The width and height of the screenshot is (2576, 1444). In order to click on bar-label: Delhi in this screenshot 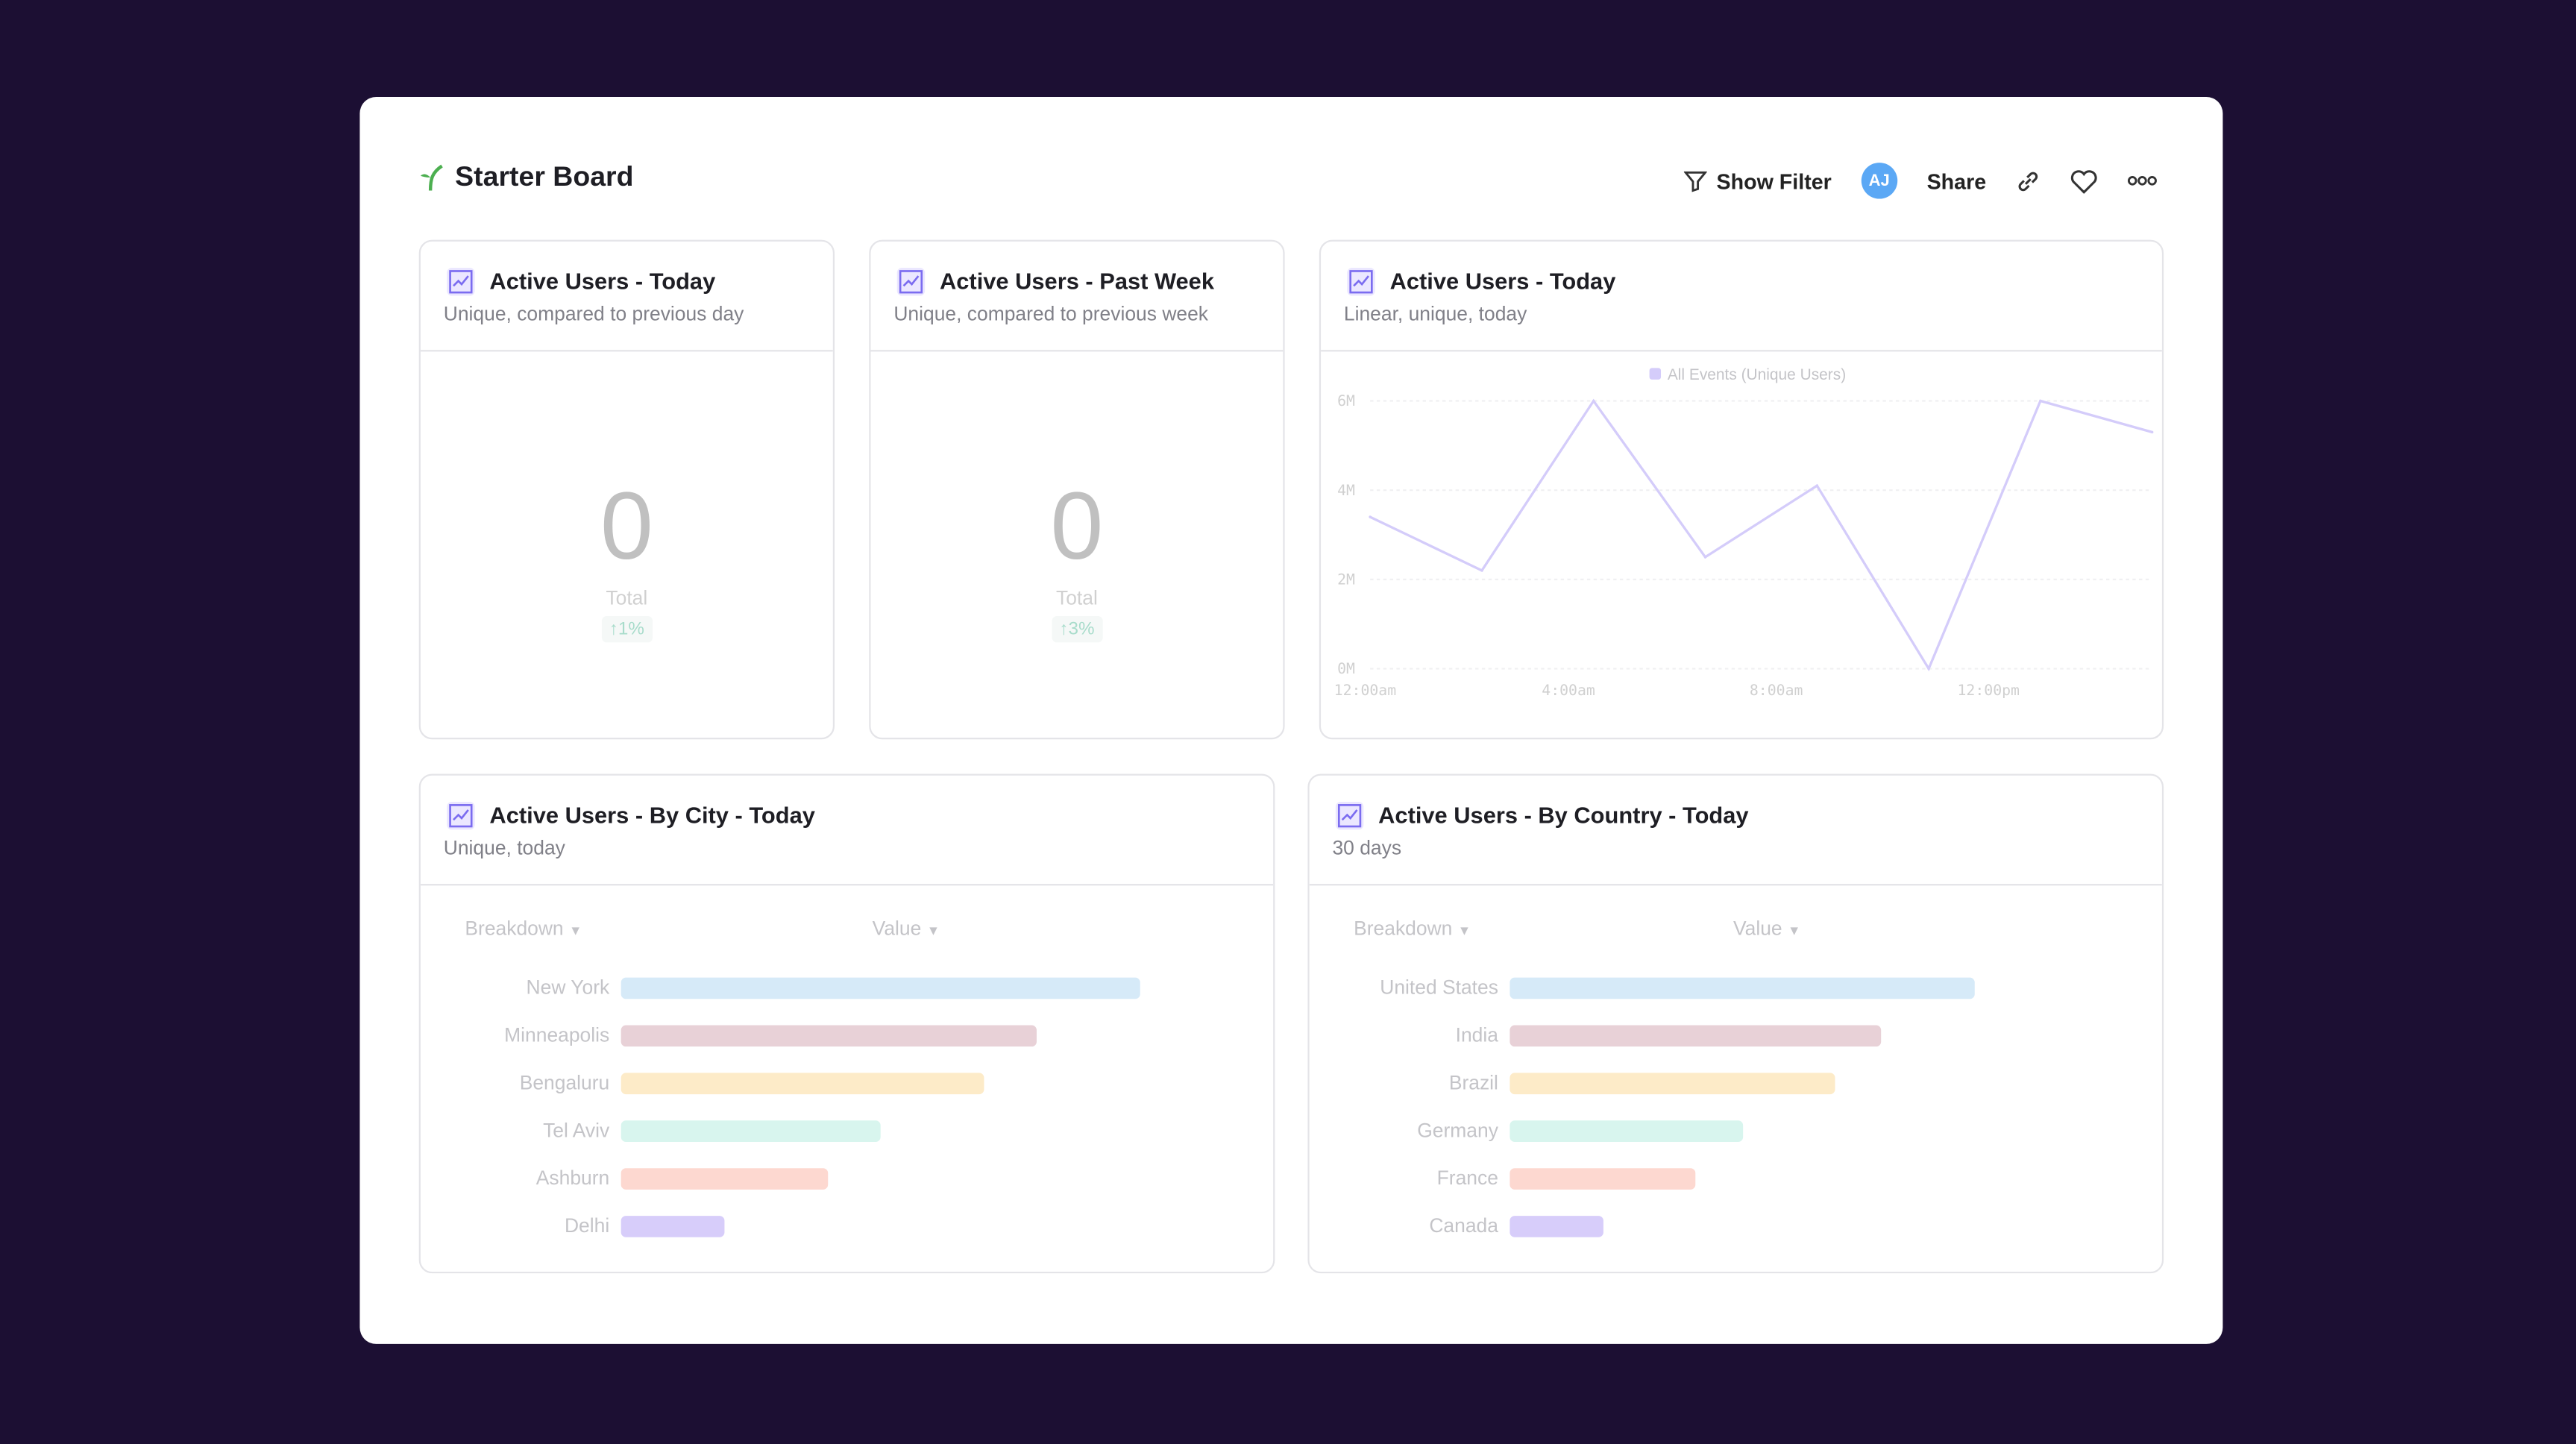, I will do `click(587, 1226)`.